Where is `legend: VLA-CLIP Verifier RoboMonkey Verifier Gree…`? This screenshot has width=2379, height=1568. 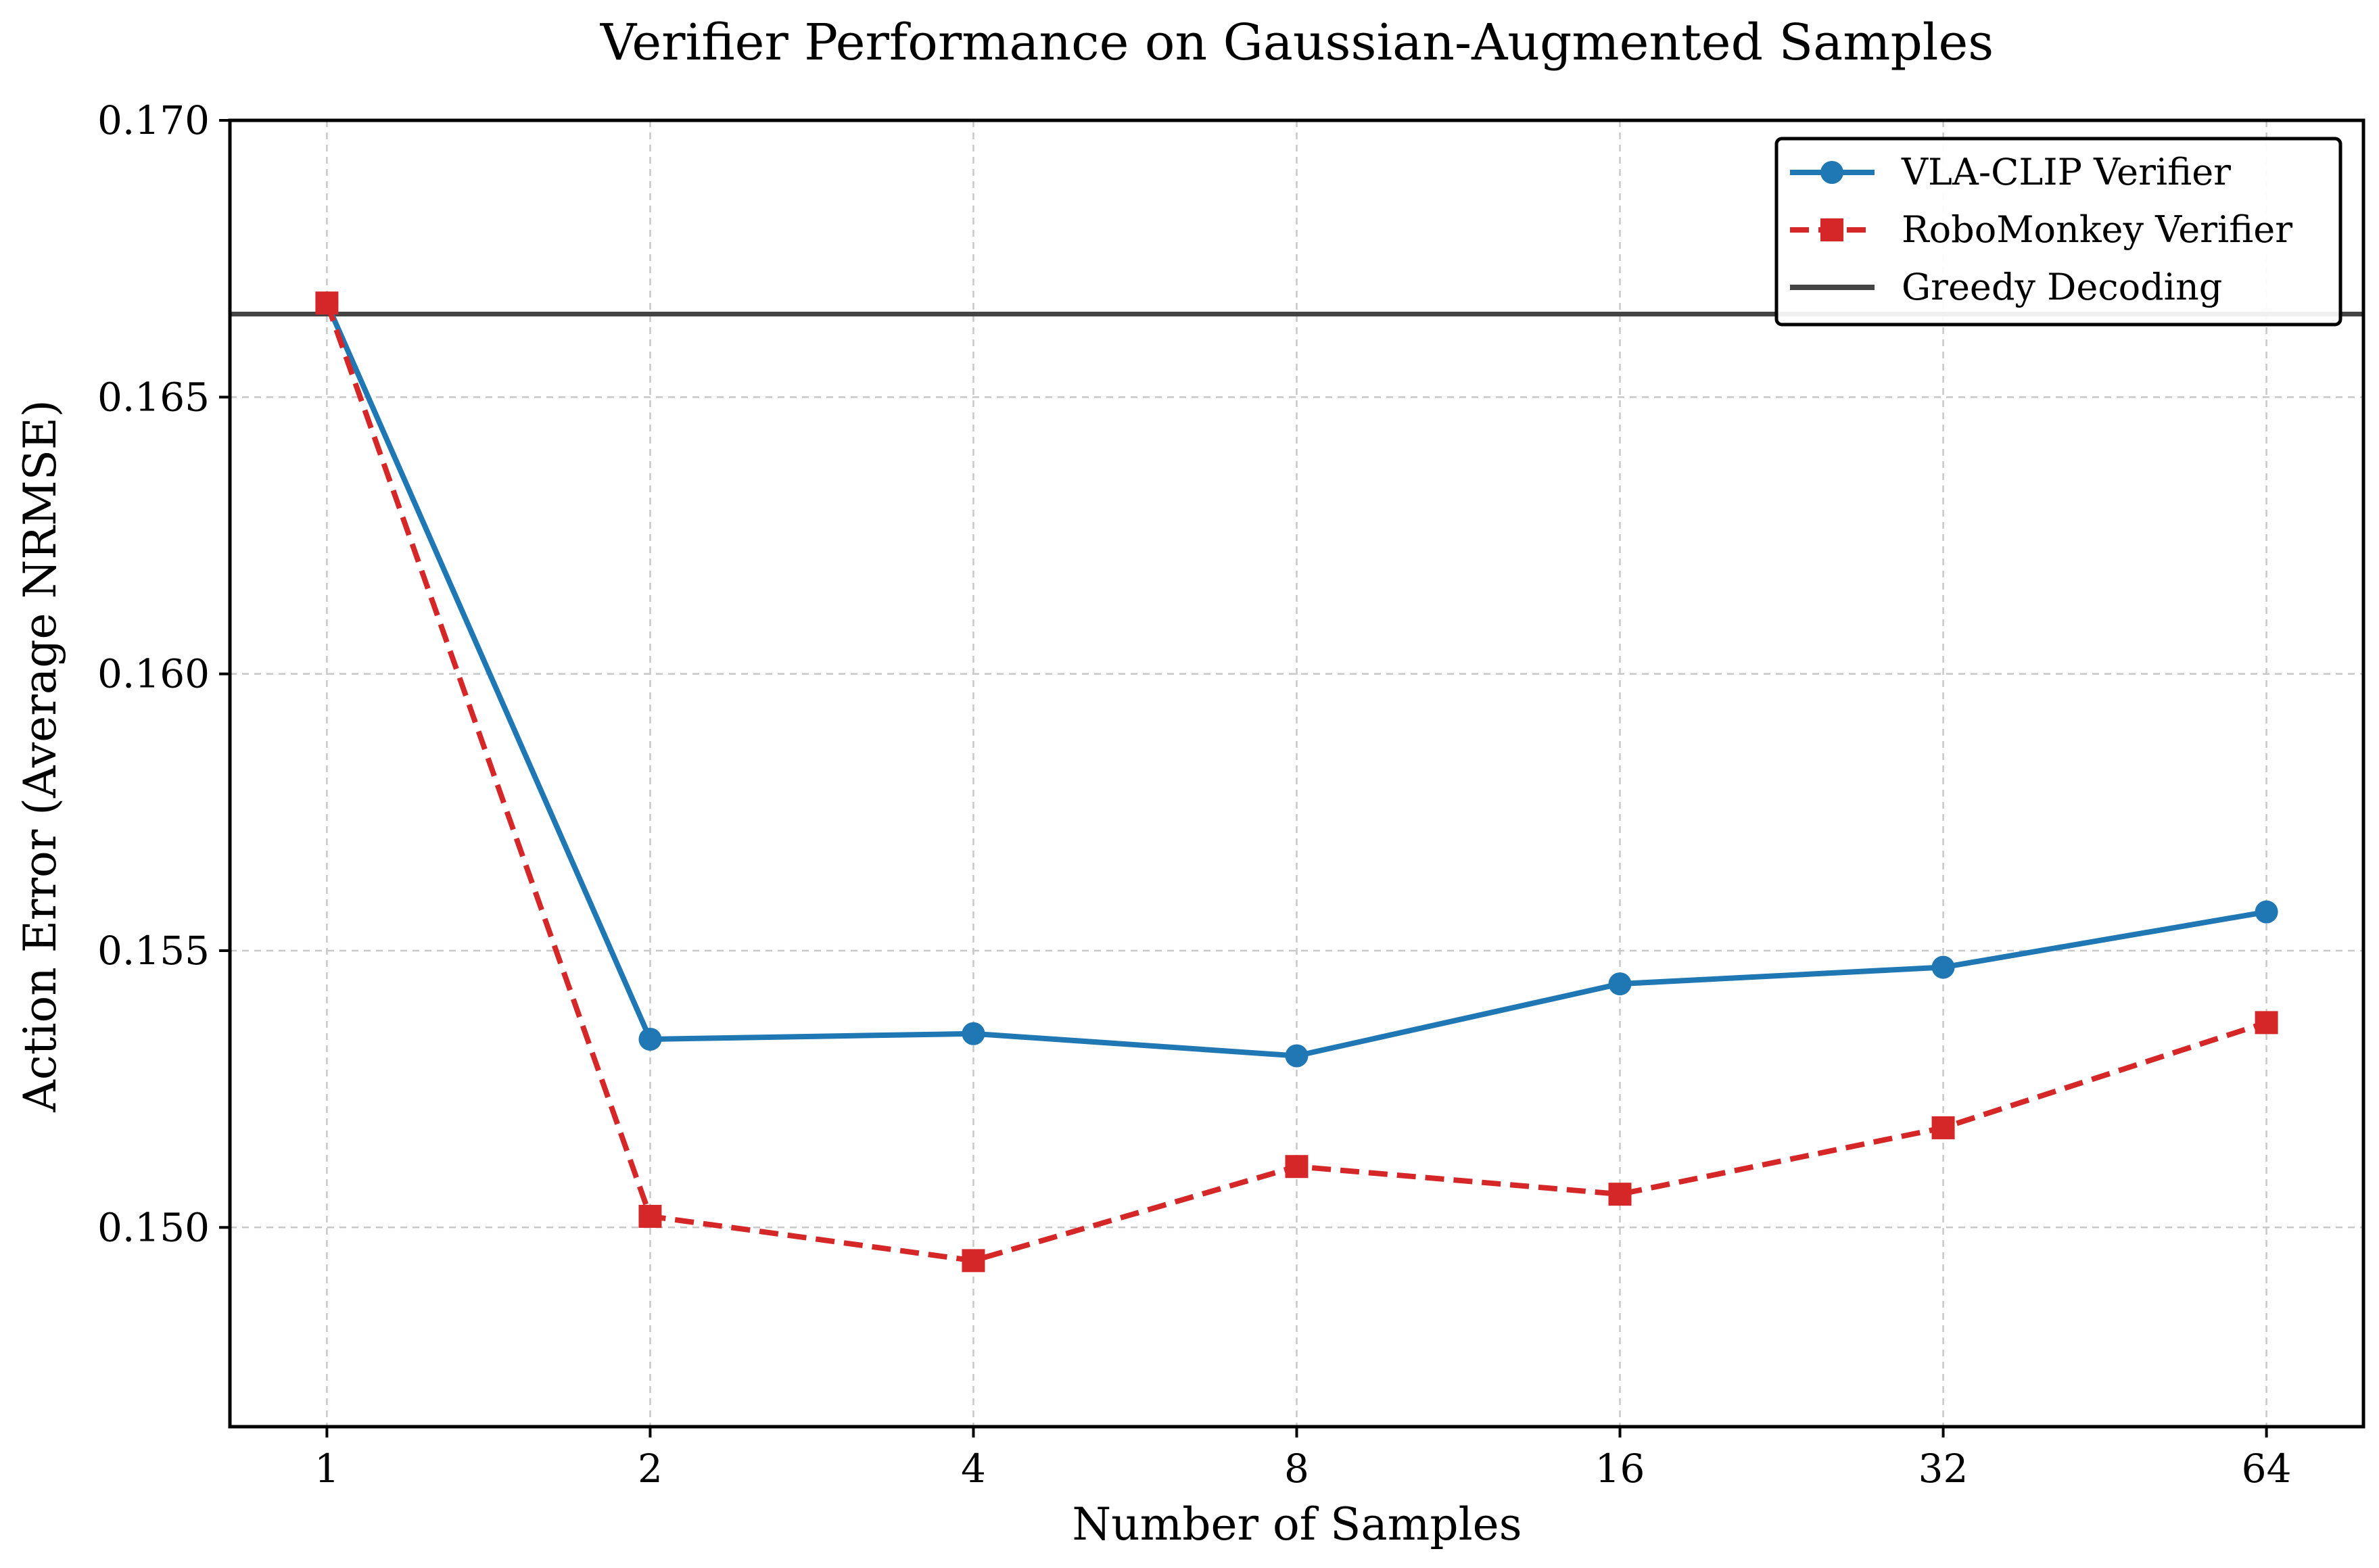
legend: VLA-CLIP Verifier RoboMonkey Verifier Gree… is located at coordinates (2058, 232).